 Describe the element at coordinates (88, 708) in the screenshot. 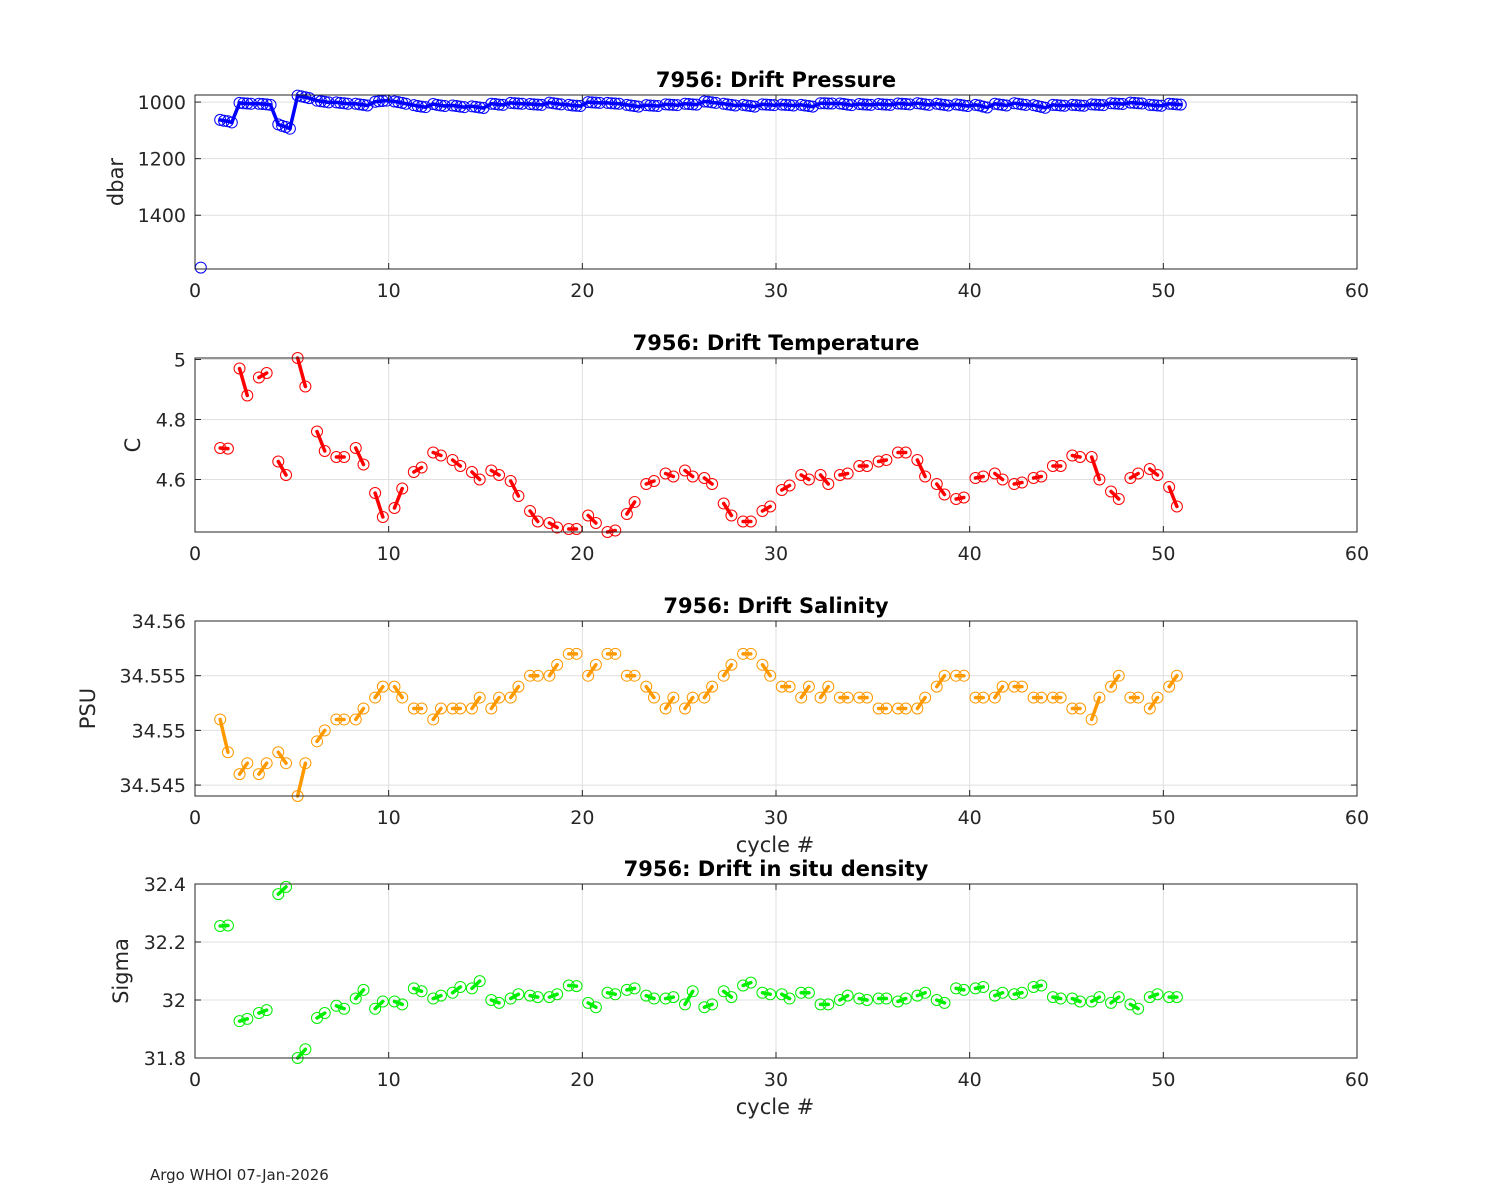

I see `y-axis-label: PSU` at that location.